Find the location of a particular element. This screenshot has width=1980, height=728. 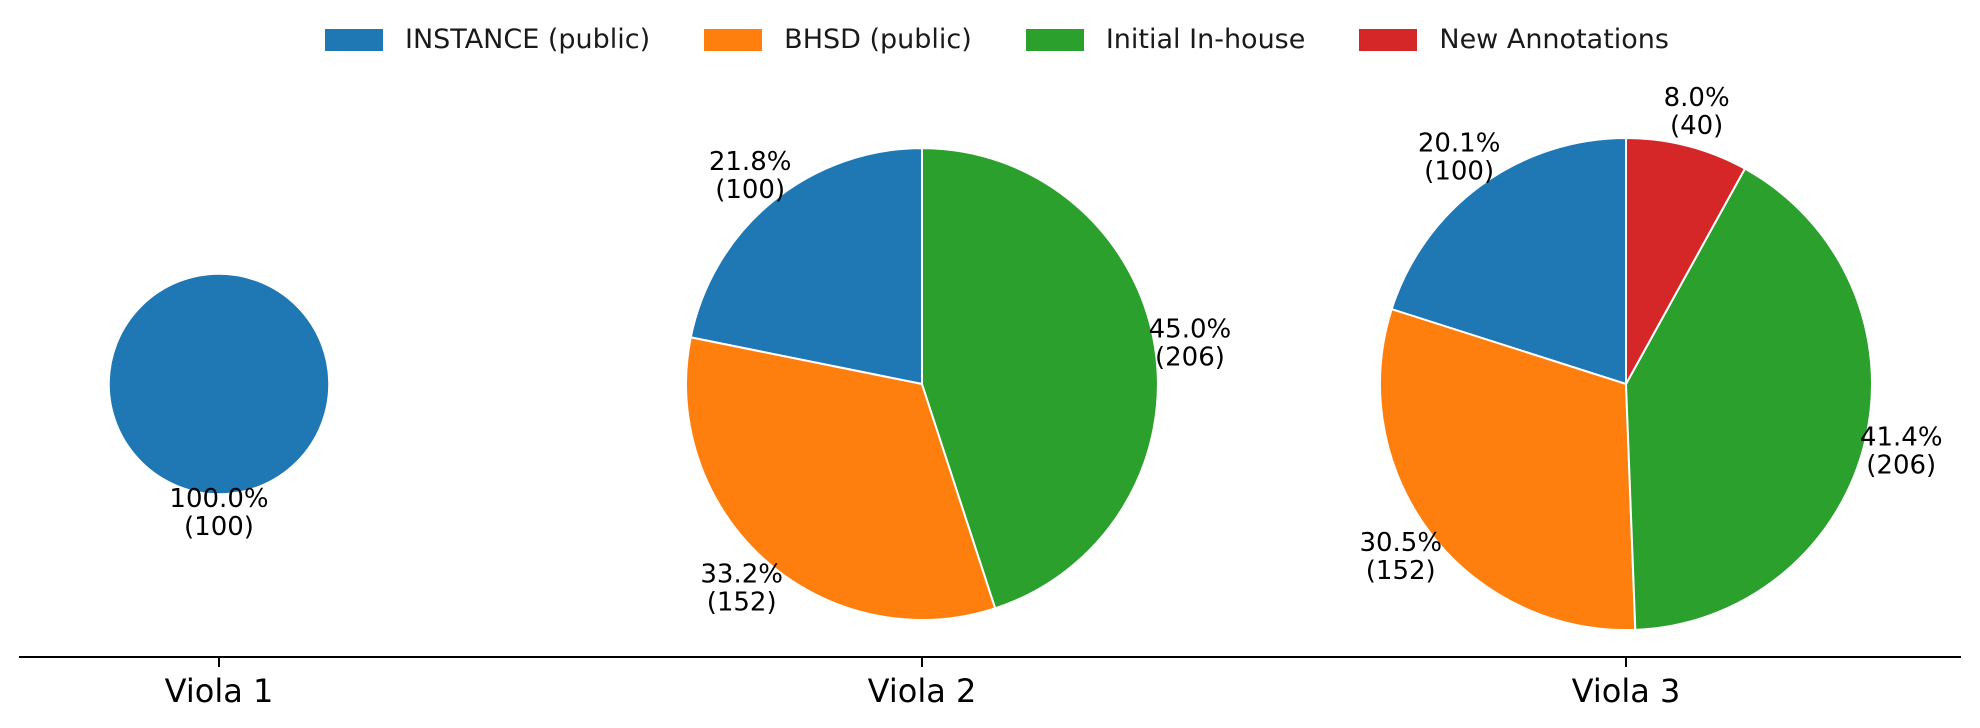

slice-label-2-inhouse: 45.0% (206) is located at coordinates (1190, 343).